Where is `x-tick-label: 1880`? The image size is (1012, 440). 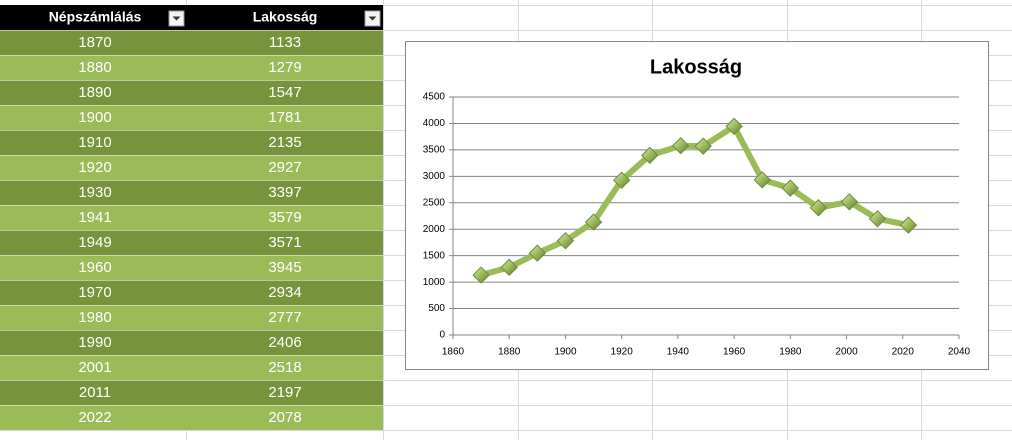 x-tick-label: 1880 is located at coordinates (509, 352).